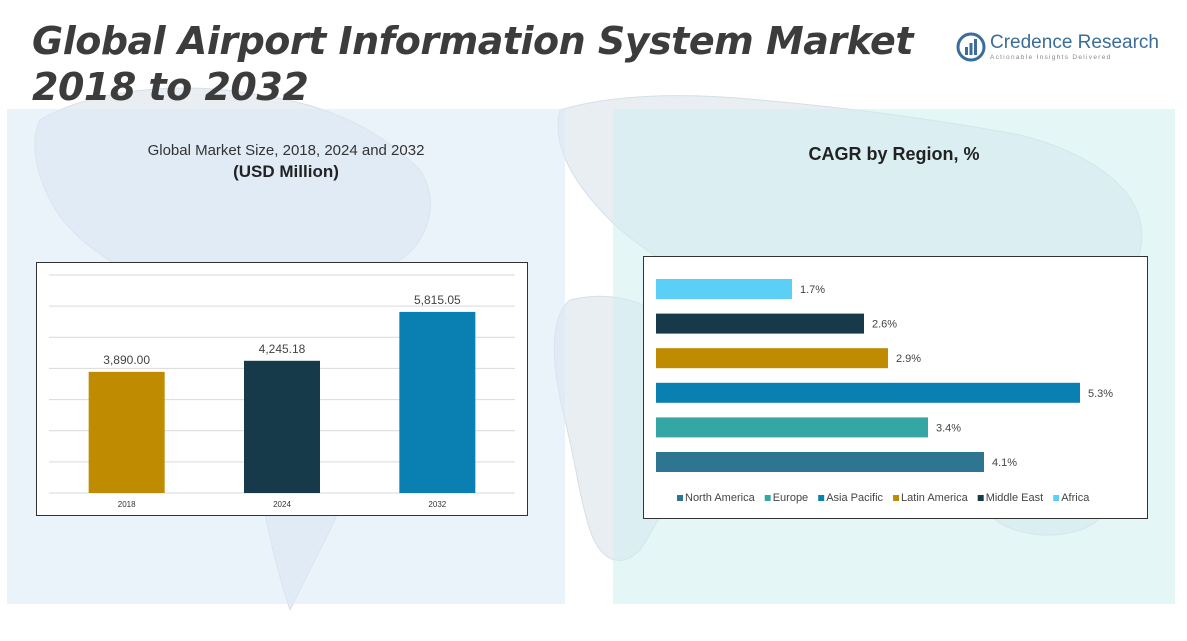  What do you see at coordinates (767, 498) in the screenshot?
I see `legend-swatch-europe` at bounding box center [767, 498].